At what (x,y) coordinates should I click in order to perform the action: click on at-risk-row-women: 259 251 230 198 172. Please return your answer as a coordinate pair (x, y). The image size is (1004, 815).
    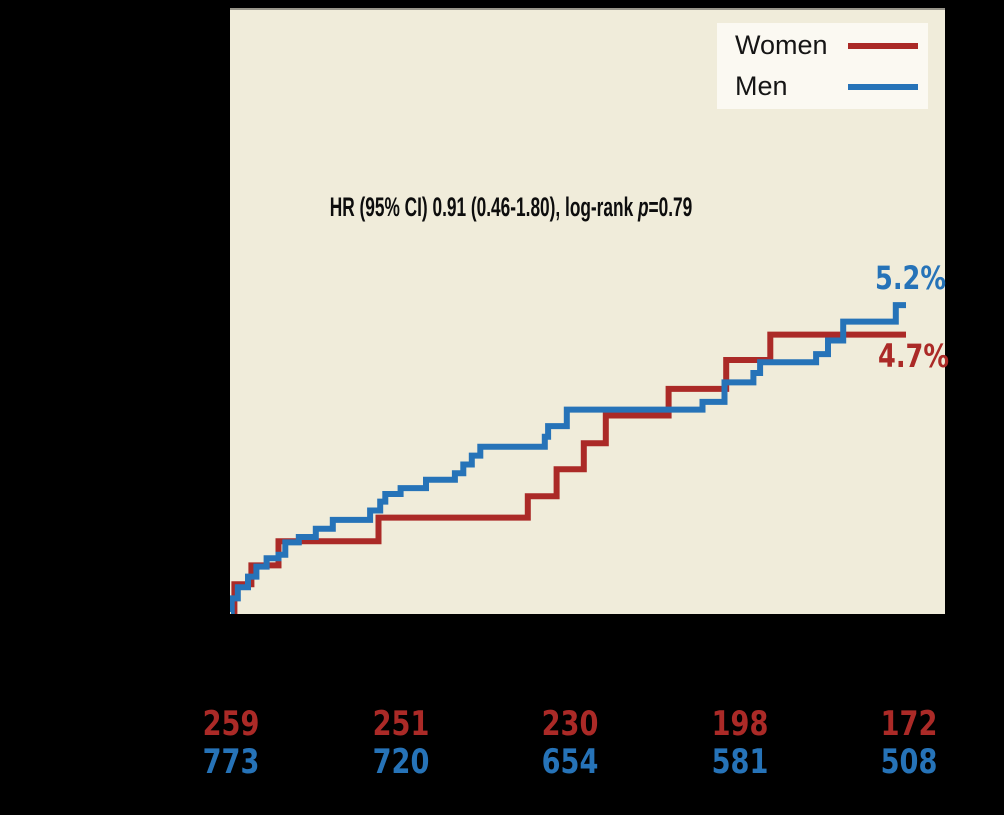
    Looking at the image, I should click on (502, 725).